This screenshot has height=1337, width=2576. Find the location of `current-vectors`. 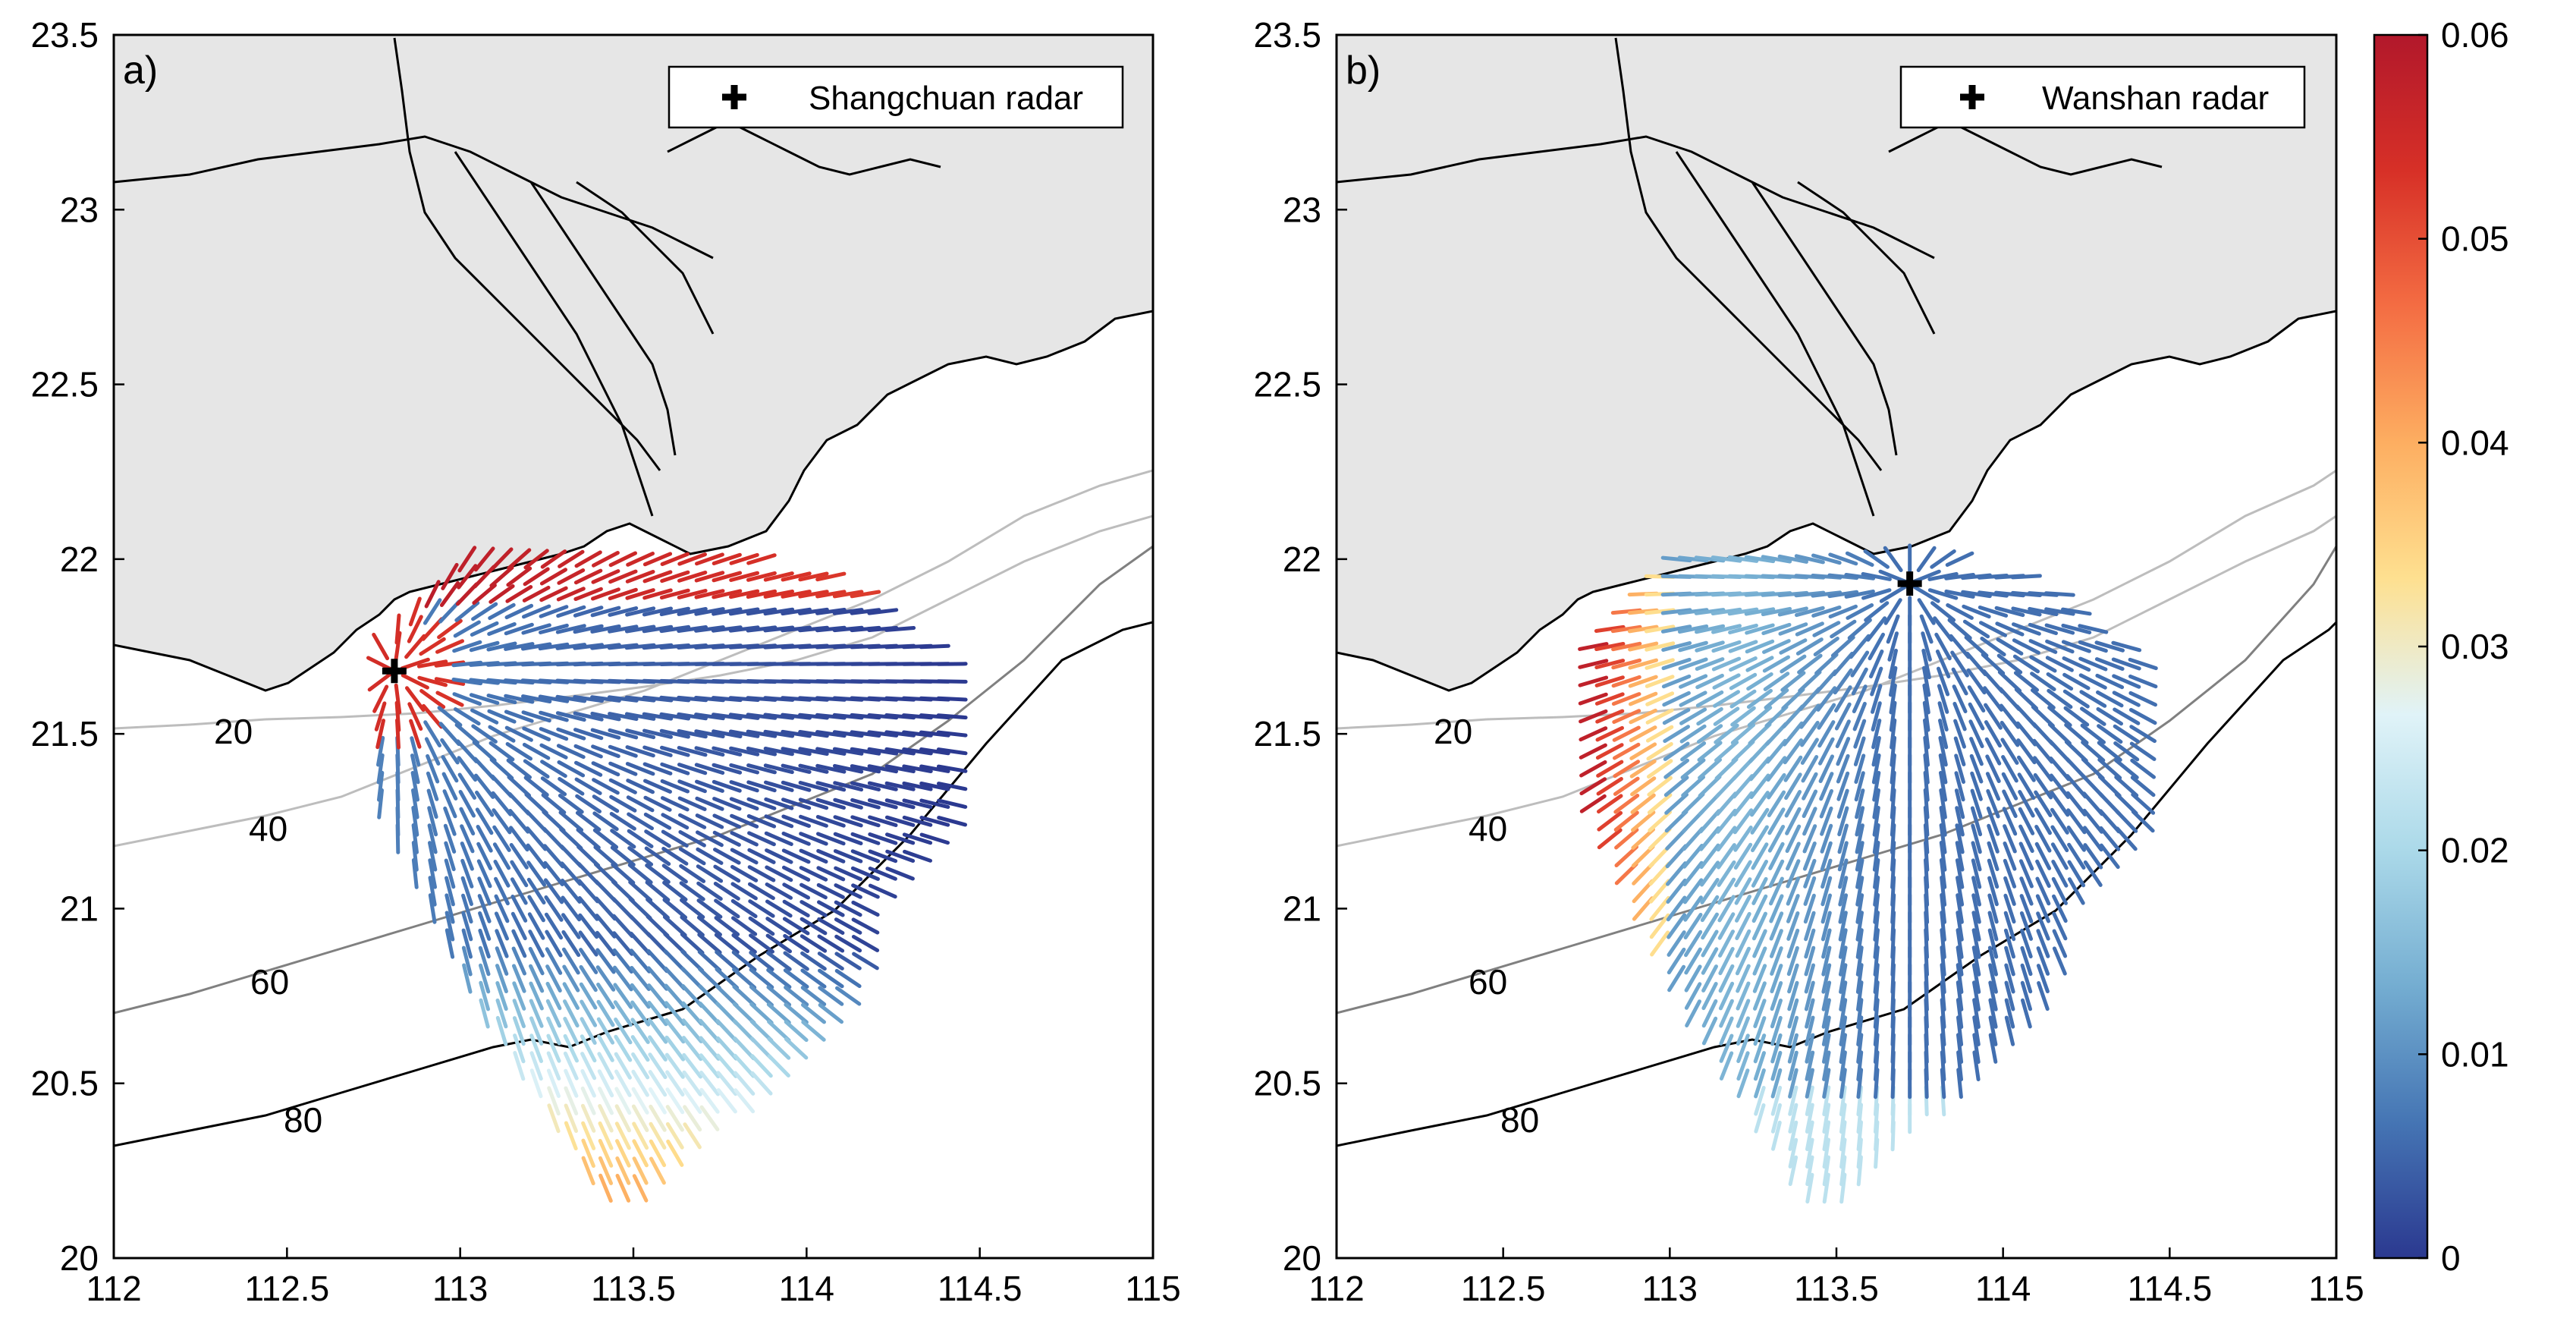

current-vectors is located at coordinates (1868, 873).